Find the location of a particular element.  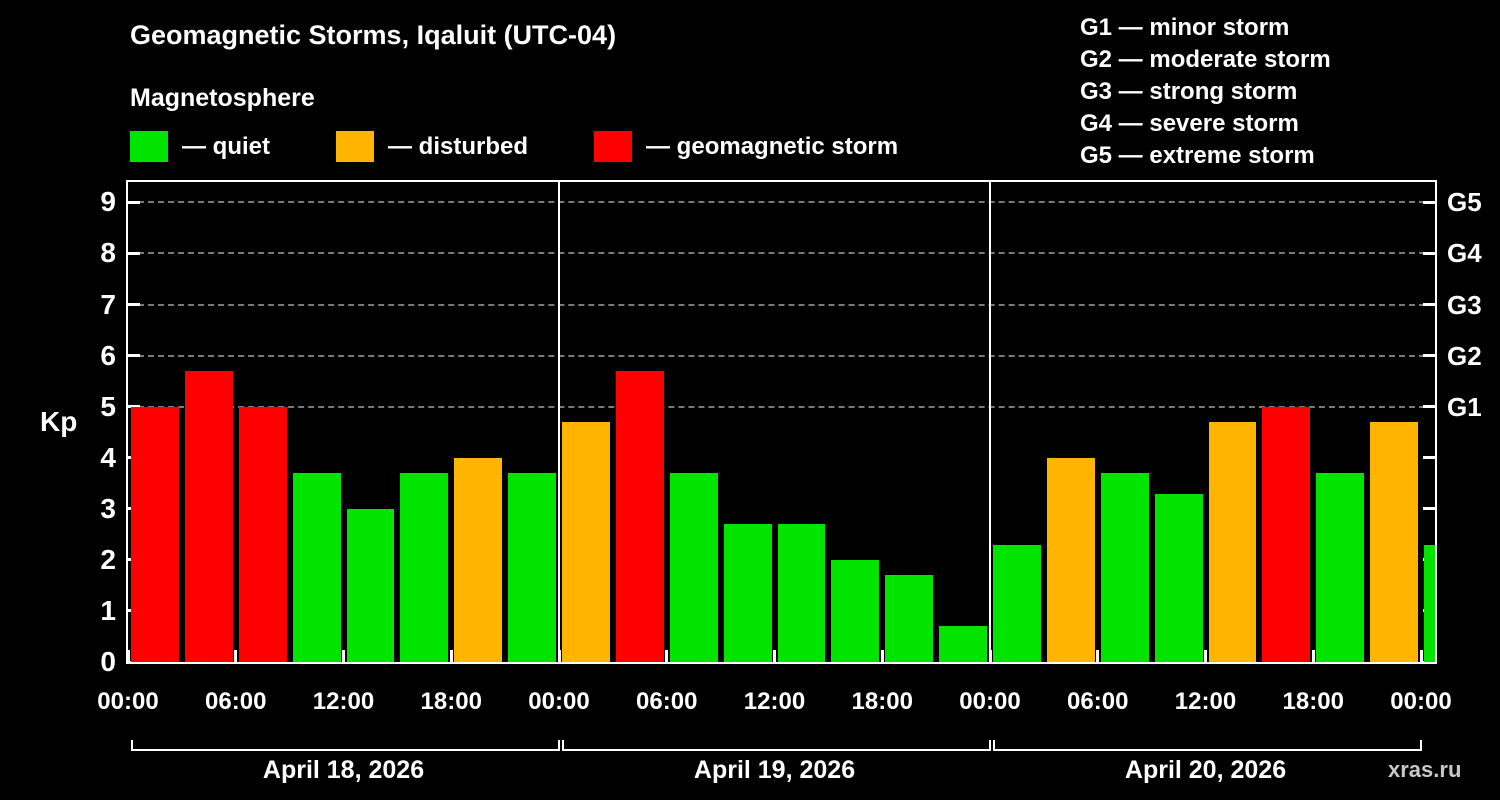

watermark: xras.ru is located at coordinates (1425, 769).